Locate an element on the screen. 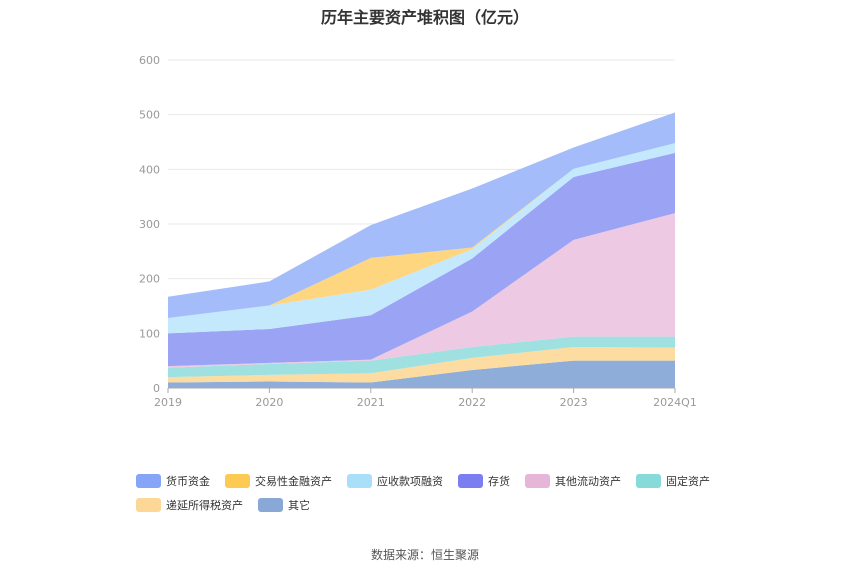 This screenshot has height=575, width=850. x-tick-label: 2019 is located at coordinates (168, 402).